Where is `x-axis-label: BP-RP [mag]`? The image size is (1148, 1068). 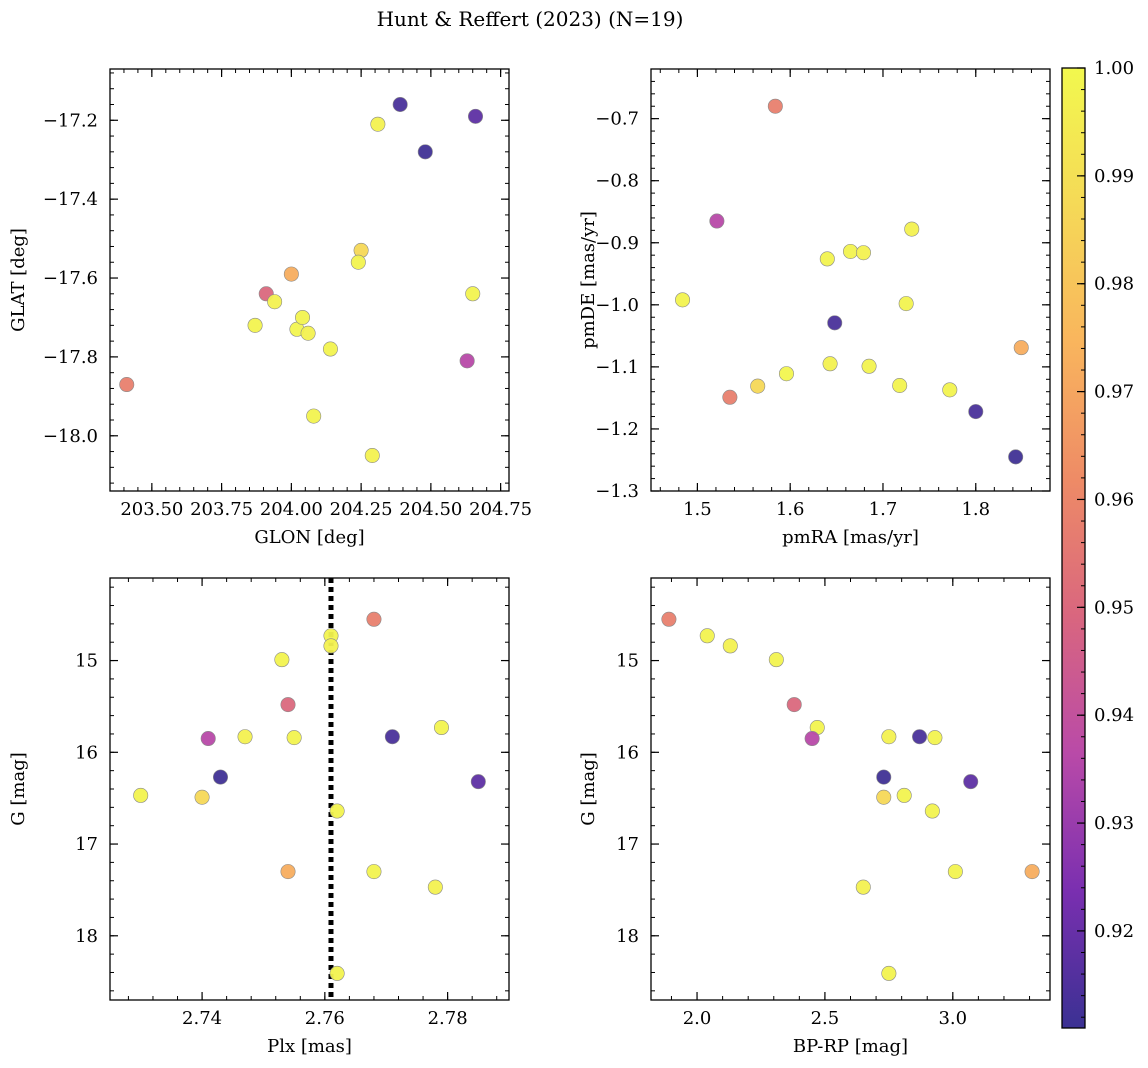 x-axis-label: BP-RP [mag] is located at coordinates (850, 1046).